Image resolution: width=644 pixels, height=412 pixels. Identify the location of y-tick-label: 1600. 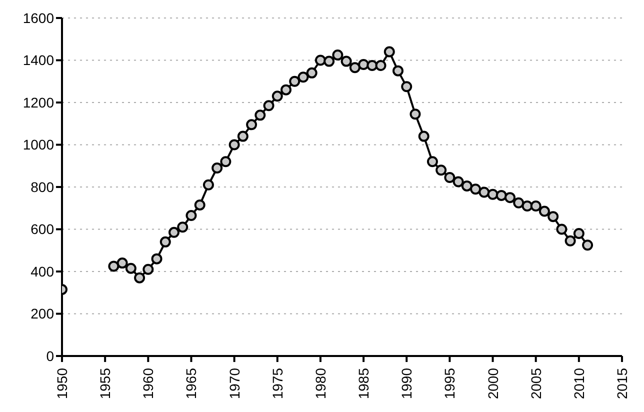
(38, 18).